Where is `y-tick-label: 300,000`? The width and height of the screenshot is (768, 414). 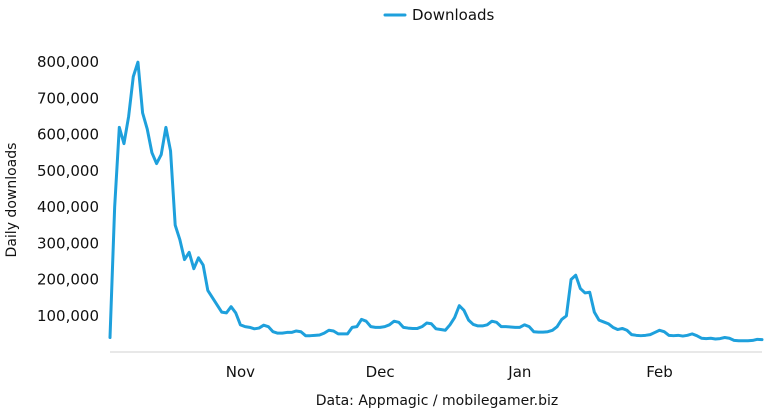
y-tick-label: 300,000 is located at coordinates (68, 243).